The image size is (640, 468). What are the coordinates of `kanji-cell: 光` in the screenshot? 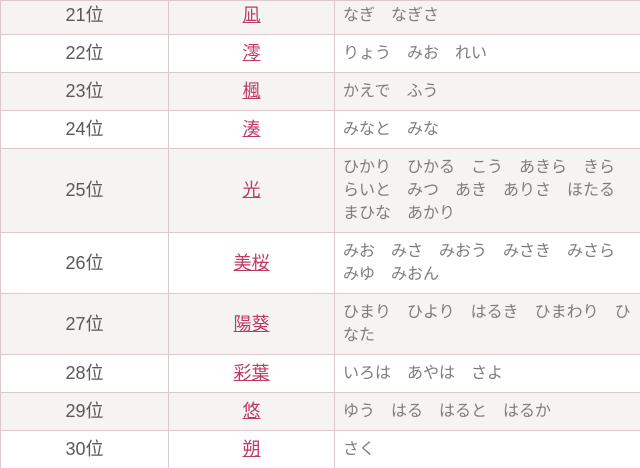 It's located at (251, 190).